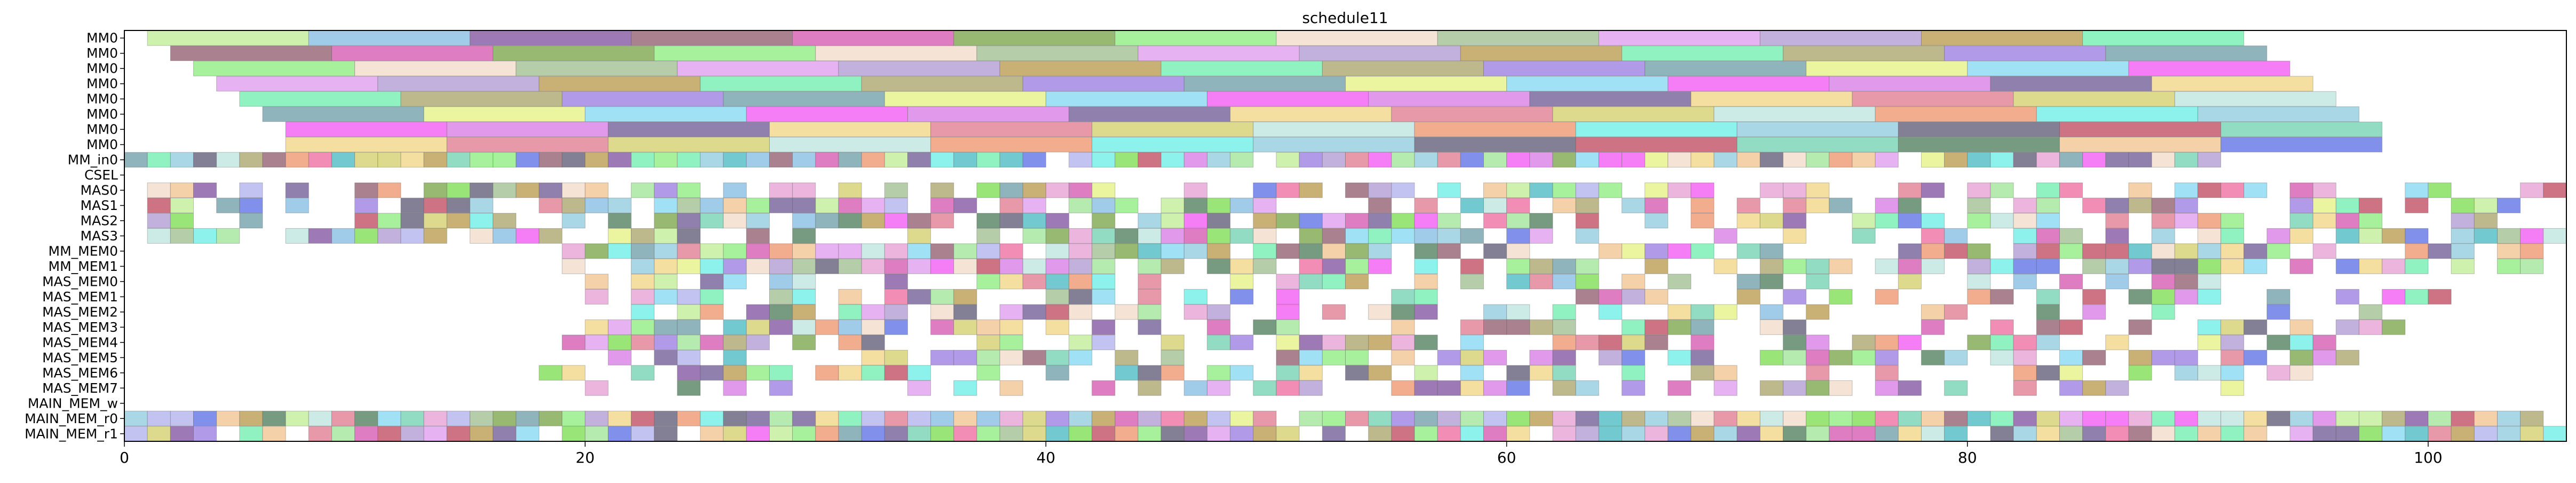 This screenshot has height=483, width=2576. Describe the element at coordinates (102, 114) in the screenshot. I see `lane-label: MM0` at that location.